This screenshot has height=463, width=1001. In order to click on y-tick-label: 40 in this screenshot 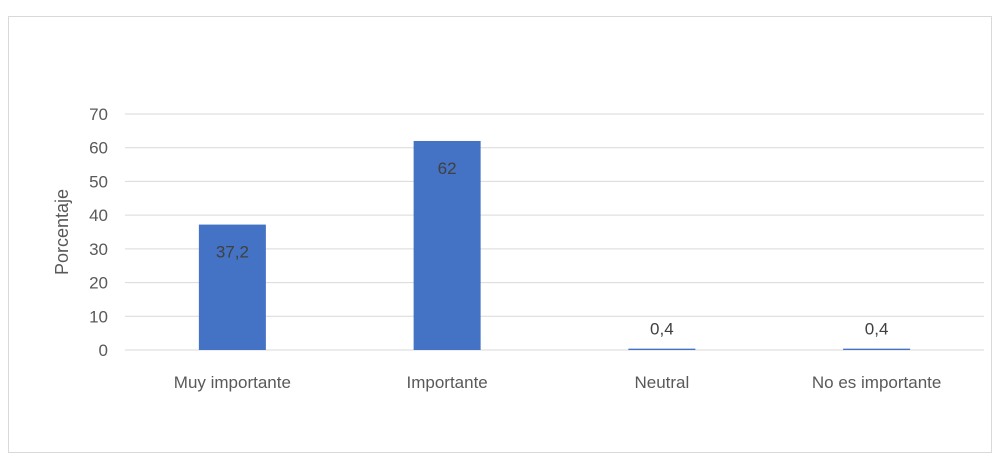, I will do `click(98, 215)`.